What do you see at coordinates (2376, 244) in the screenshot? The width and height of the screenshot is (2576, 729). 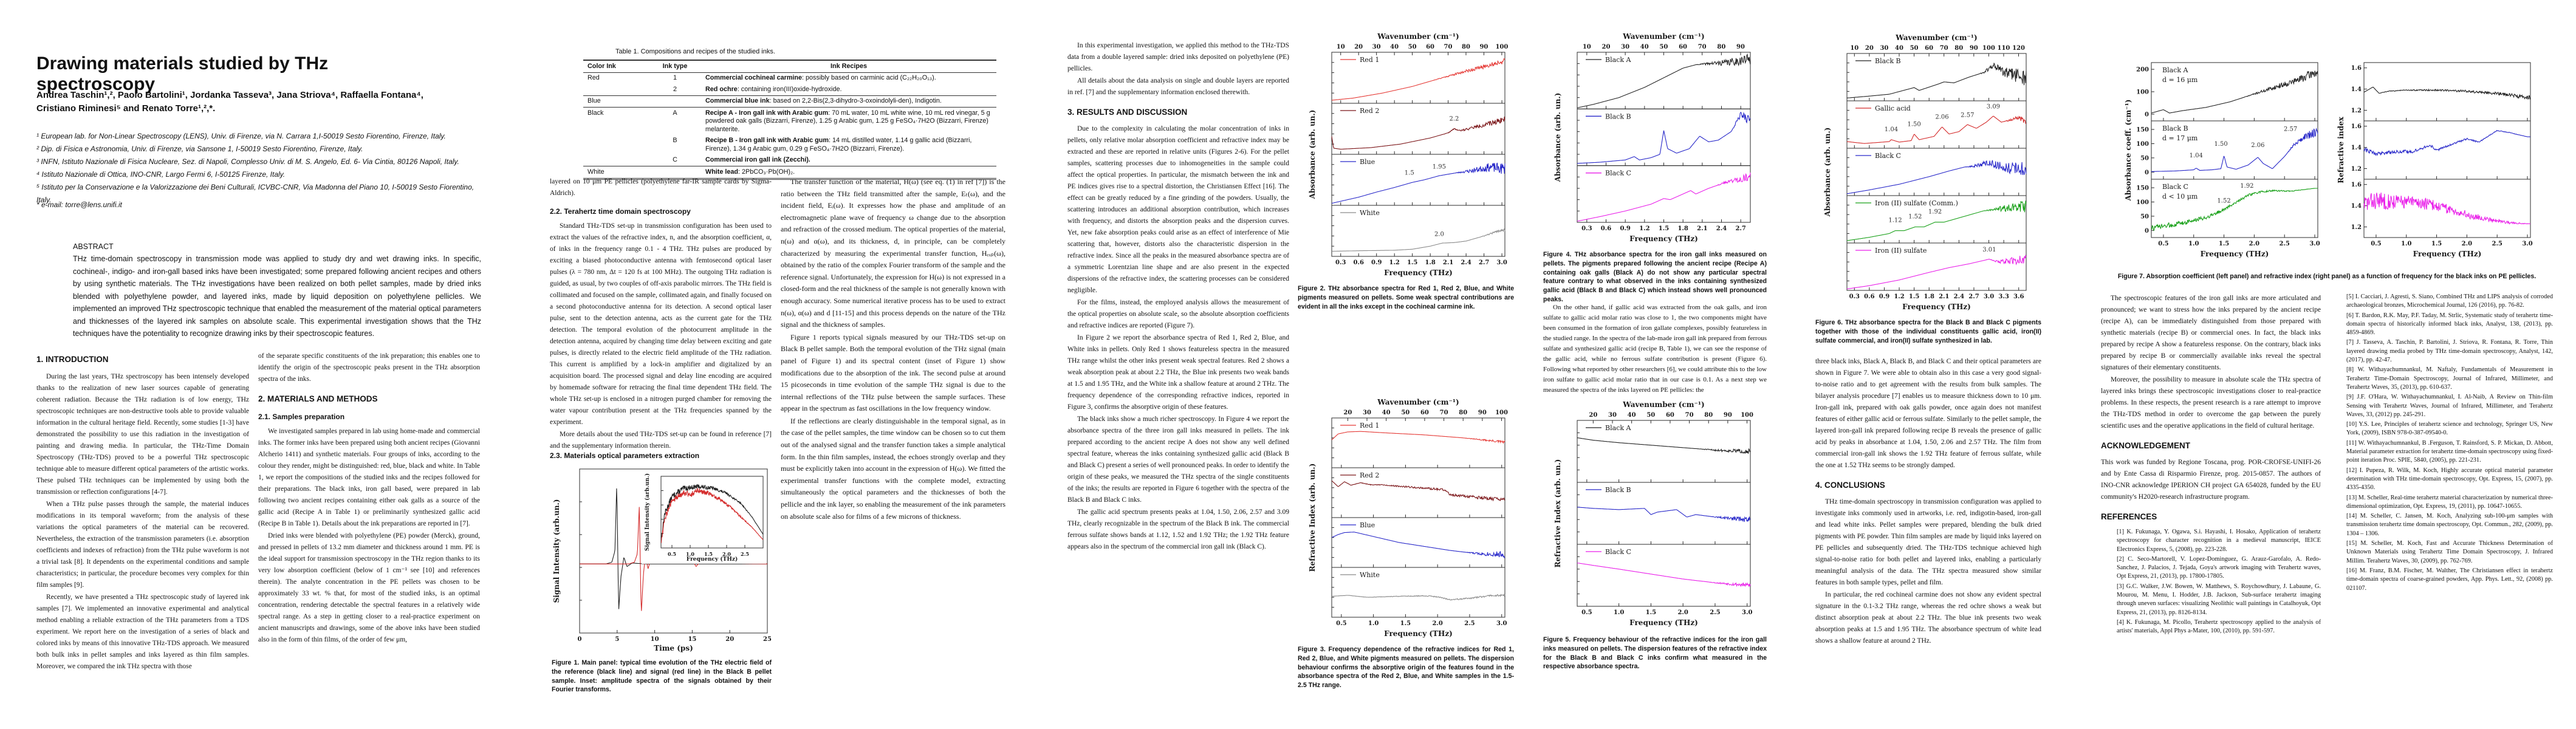 I see `svg-text: 0.5` at bounding box center [2376, 244].